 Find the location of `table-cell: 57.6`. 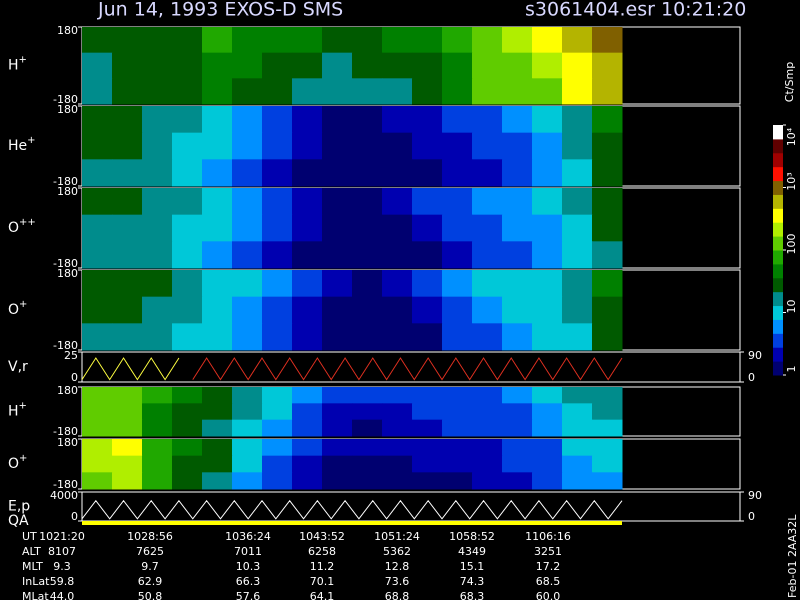

table-cell: 57.6 is located at coordinates (248, 595).